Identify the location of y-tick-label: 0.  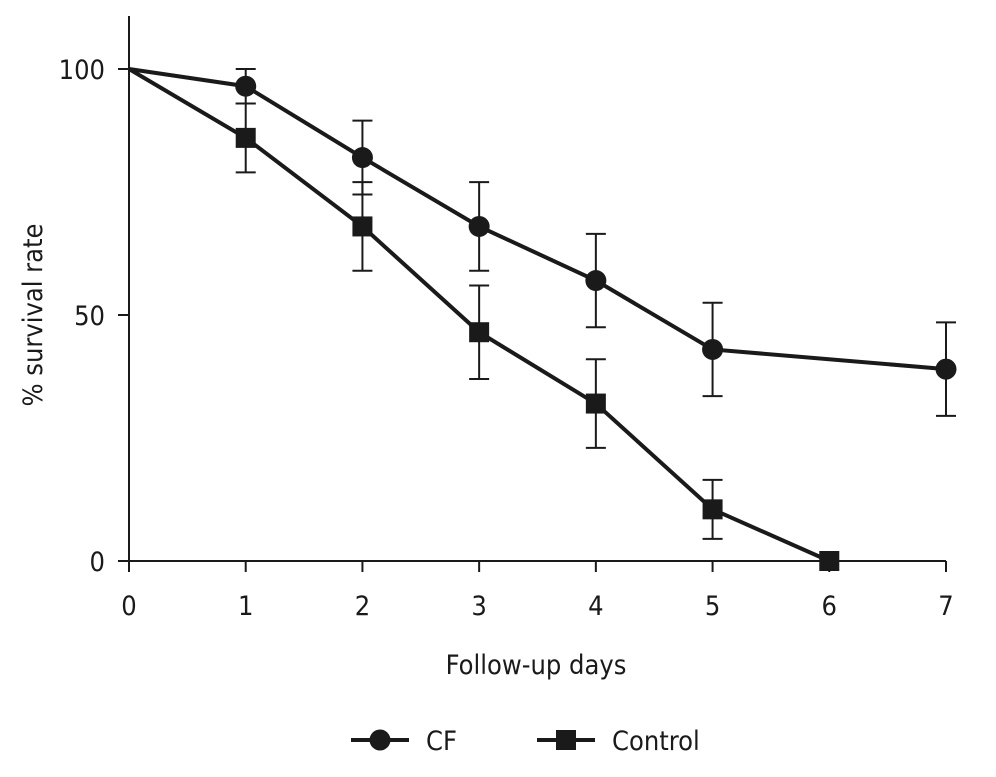
(97, 562).